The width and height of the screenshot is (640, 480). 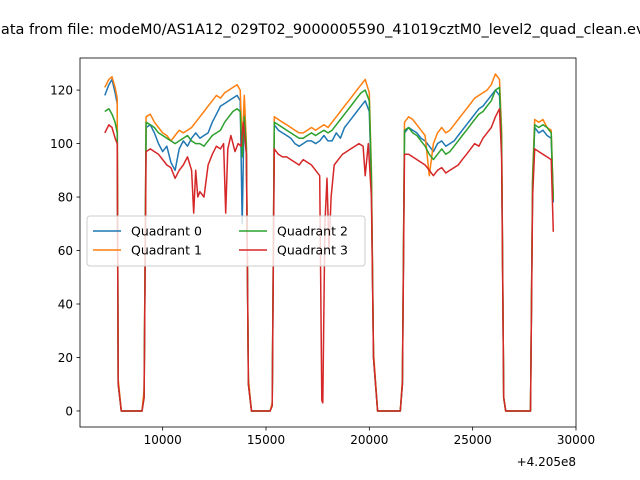 What do you see at coordinates (61, 90) in the screenshot?
I see `y-tick-label: 120` at bounding box center [61, 90].